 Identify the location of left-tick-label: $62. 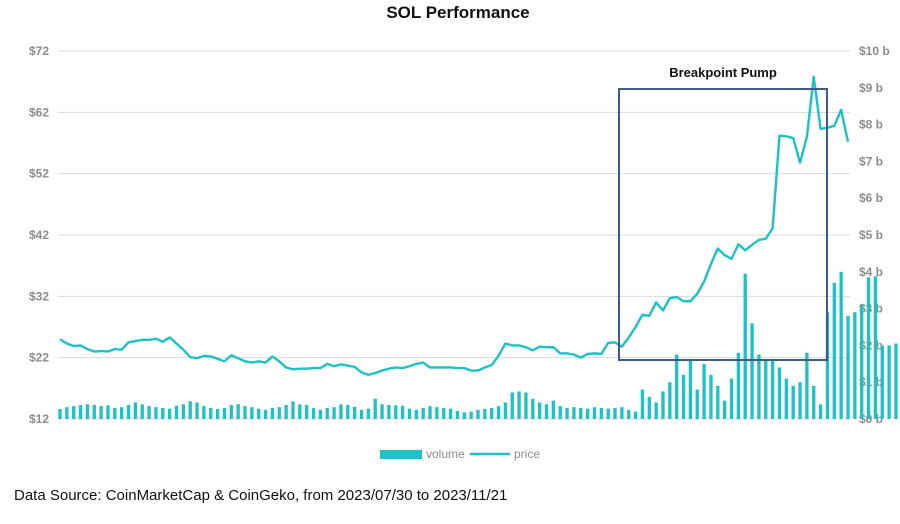
(39, 112).